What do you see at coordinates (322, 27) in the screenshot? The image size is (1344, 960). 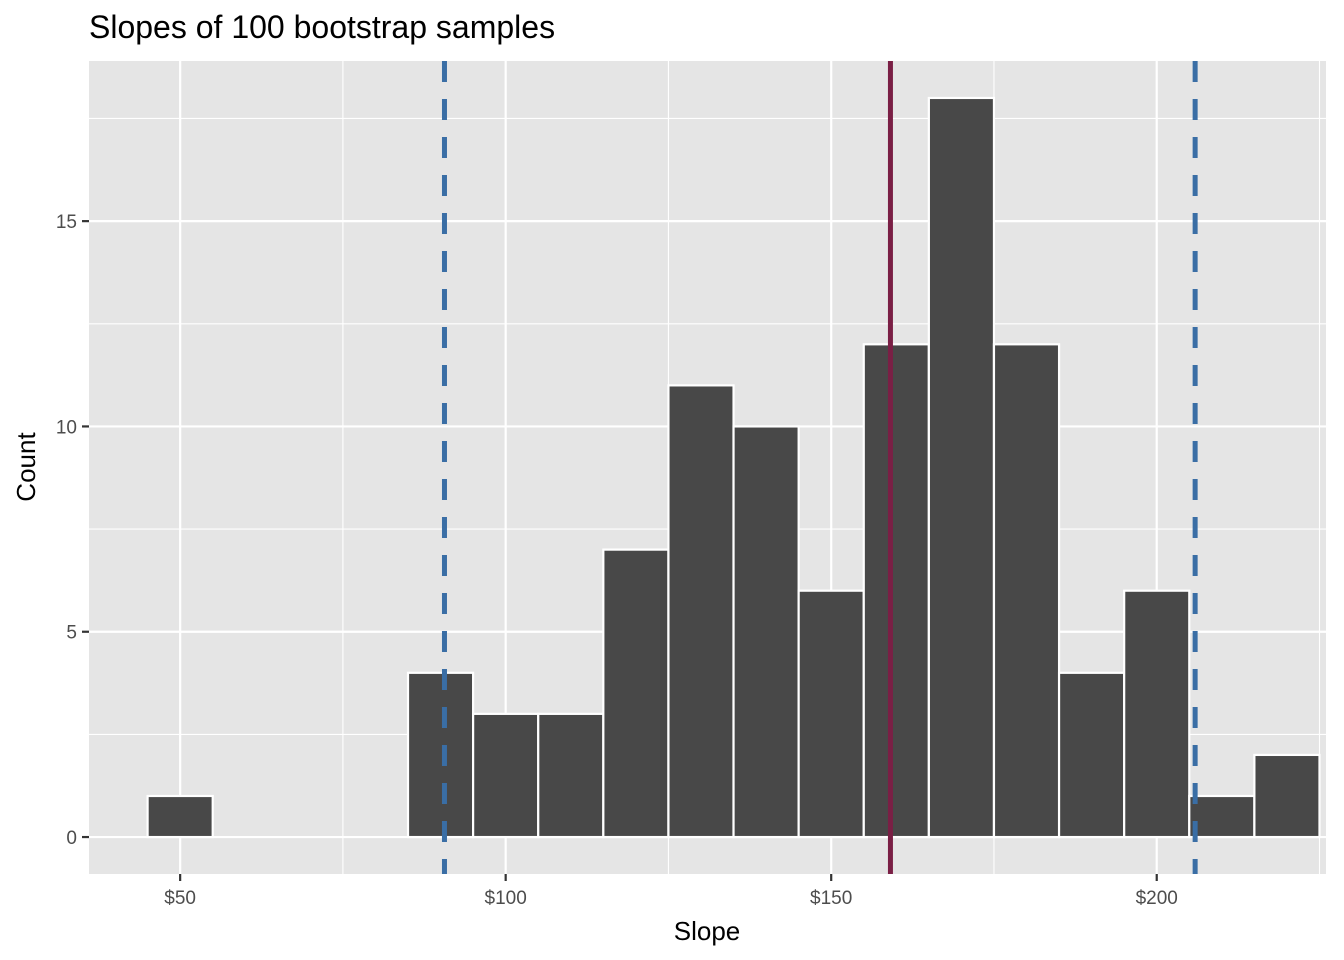 I see `chart-title: Slopes of 100 bootstrap samples` at bounding box center [322, 27].